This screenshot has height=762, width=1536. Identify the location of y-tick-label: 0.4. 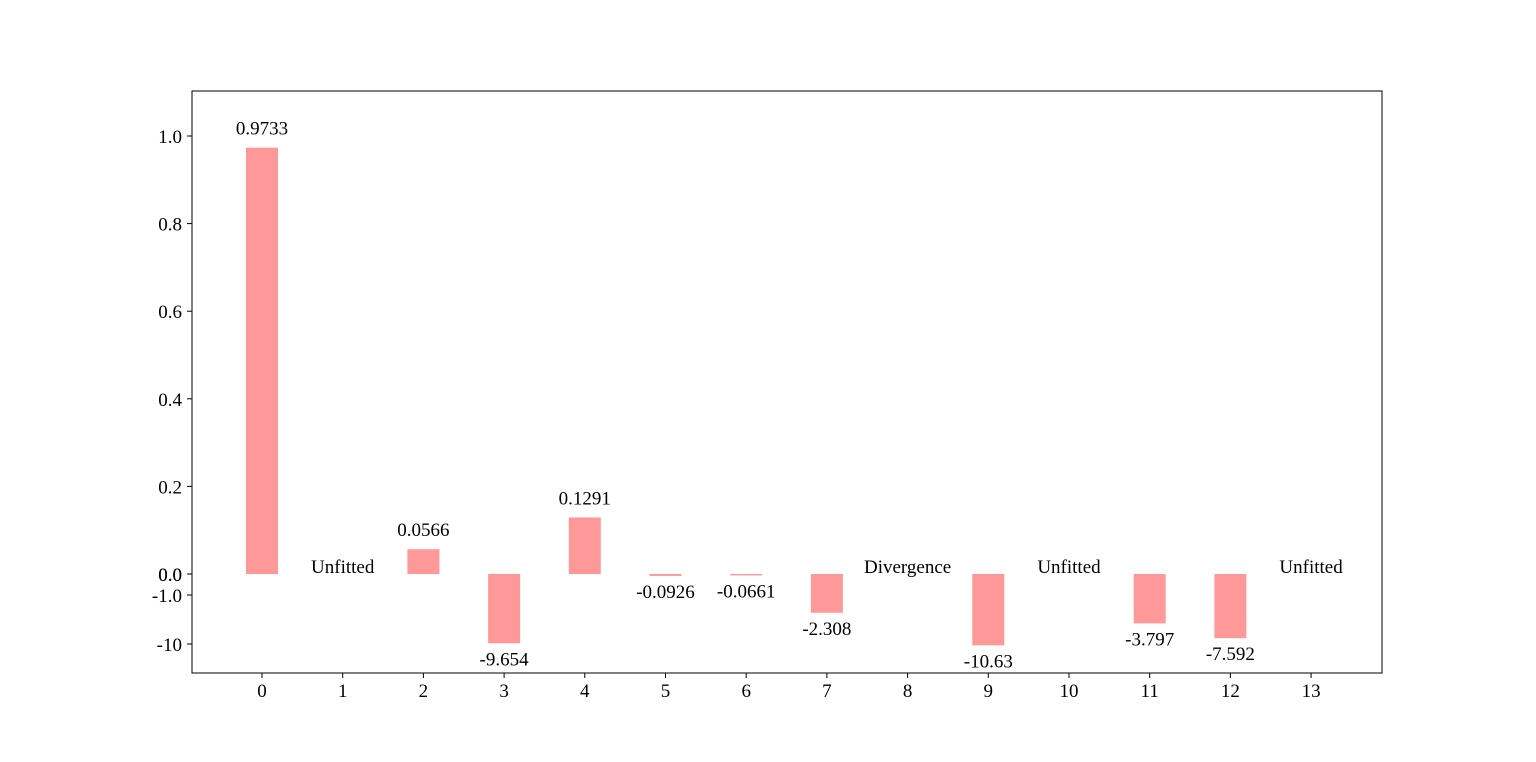
(170, 400).